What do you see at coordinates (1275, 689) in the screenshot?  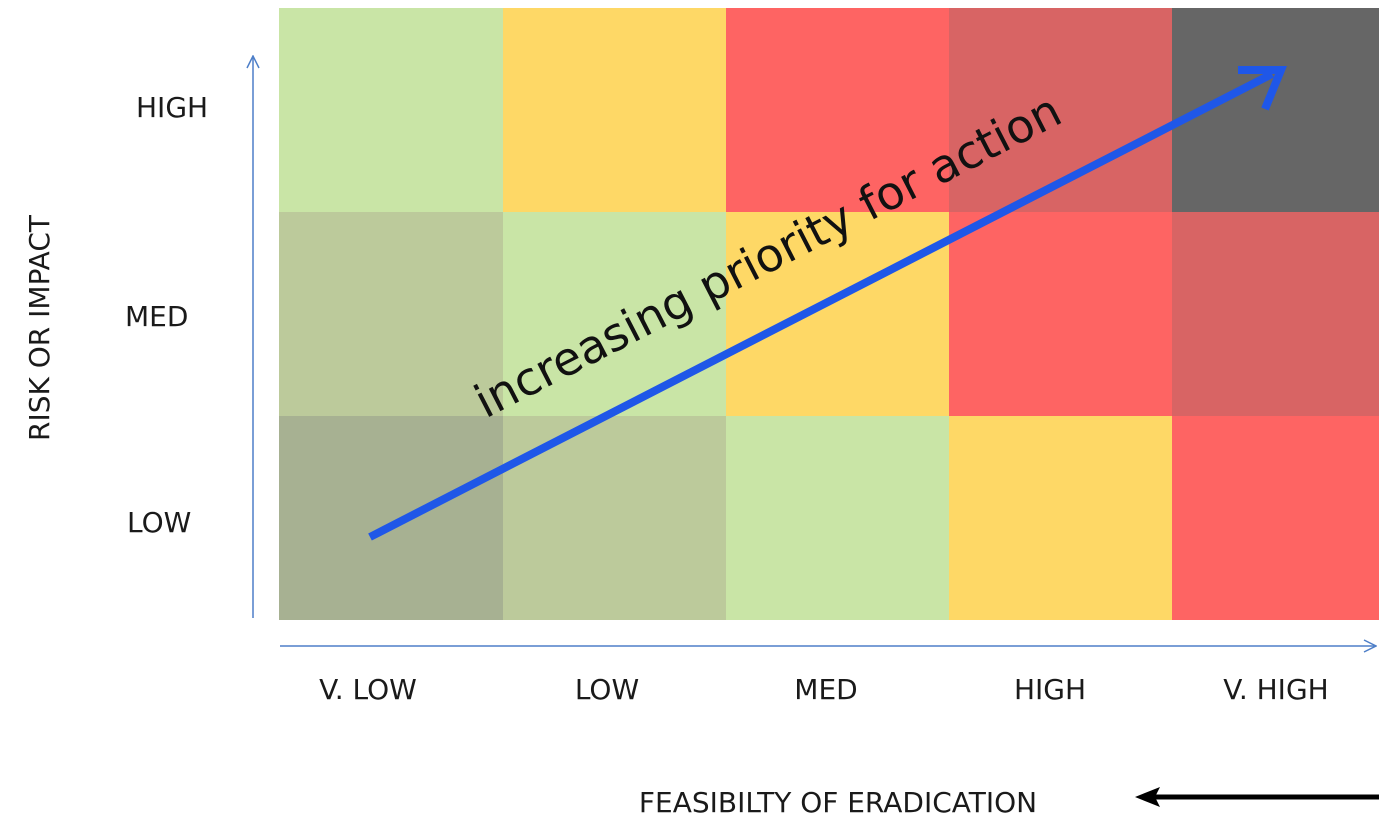 I see `x-tick-v-high: V. HIGH` at bounding box center [1275, 689].